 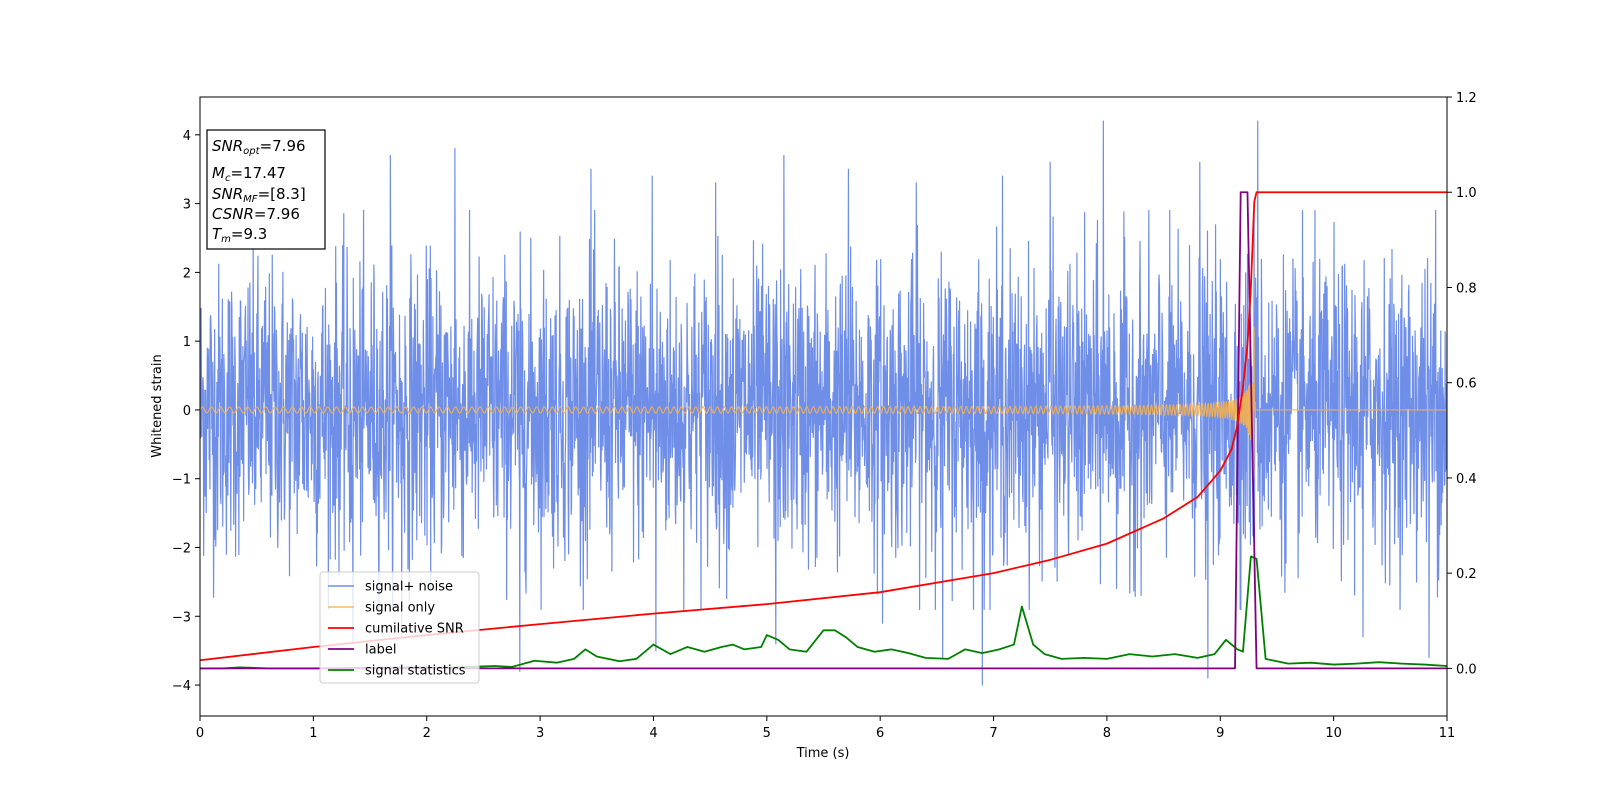 I want to click on info-snr-opt: SNRopt=7.96, so click(x=259, y=147).